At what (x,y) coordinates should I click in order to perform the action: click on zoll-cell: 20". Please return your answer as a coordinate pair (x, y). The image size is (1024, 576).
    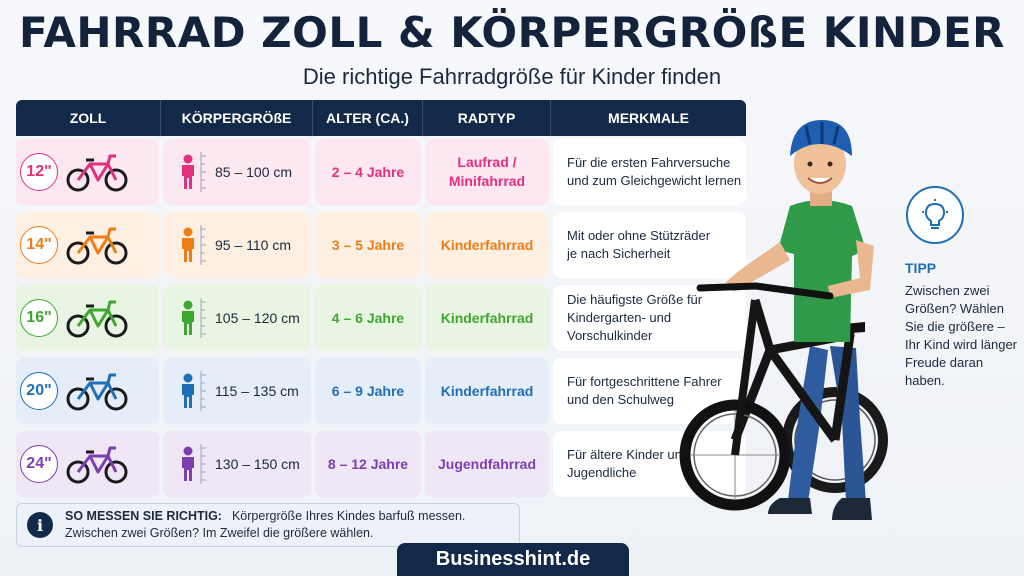
    Looking at the image, I should click on (87, 391).